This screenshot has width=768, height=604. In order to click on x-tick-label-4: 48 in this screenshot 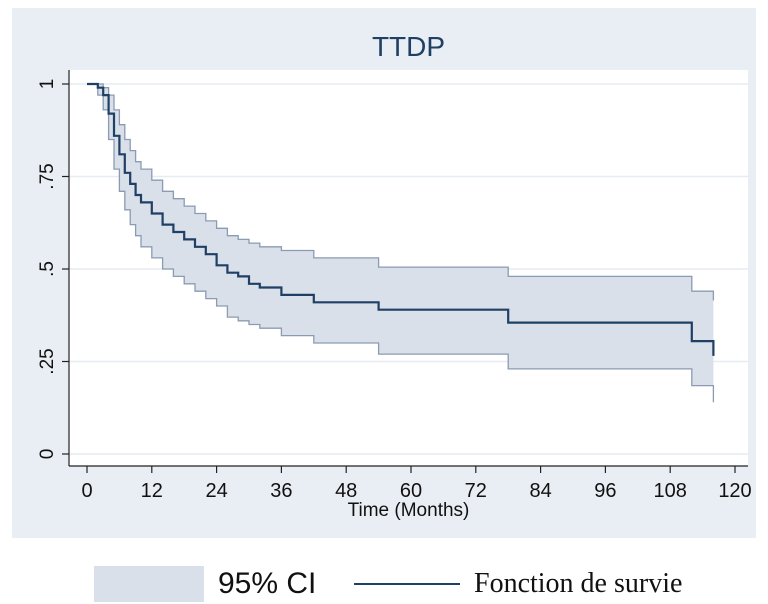, I will do `click(346, 491)`.